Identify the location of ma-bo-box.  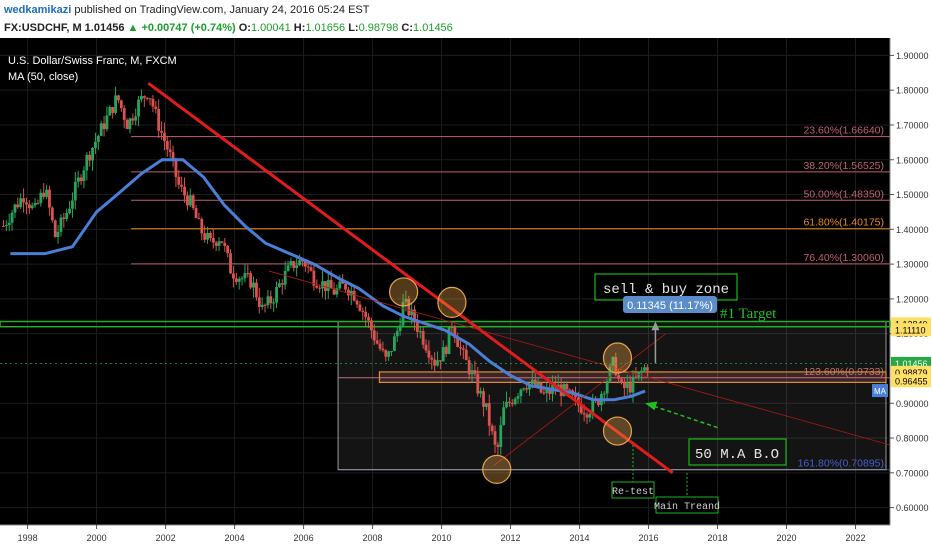
(737, 452).